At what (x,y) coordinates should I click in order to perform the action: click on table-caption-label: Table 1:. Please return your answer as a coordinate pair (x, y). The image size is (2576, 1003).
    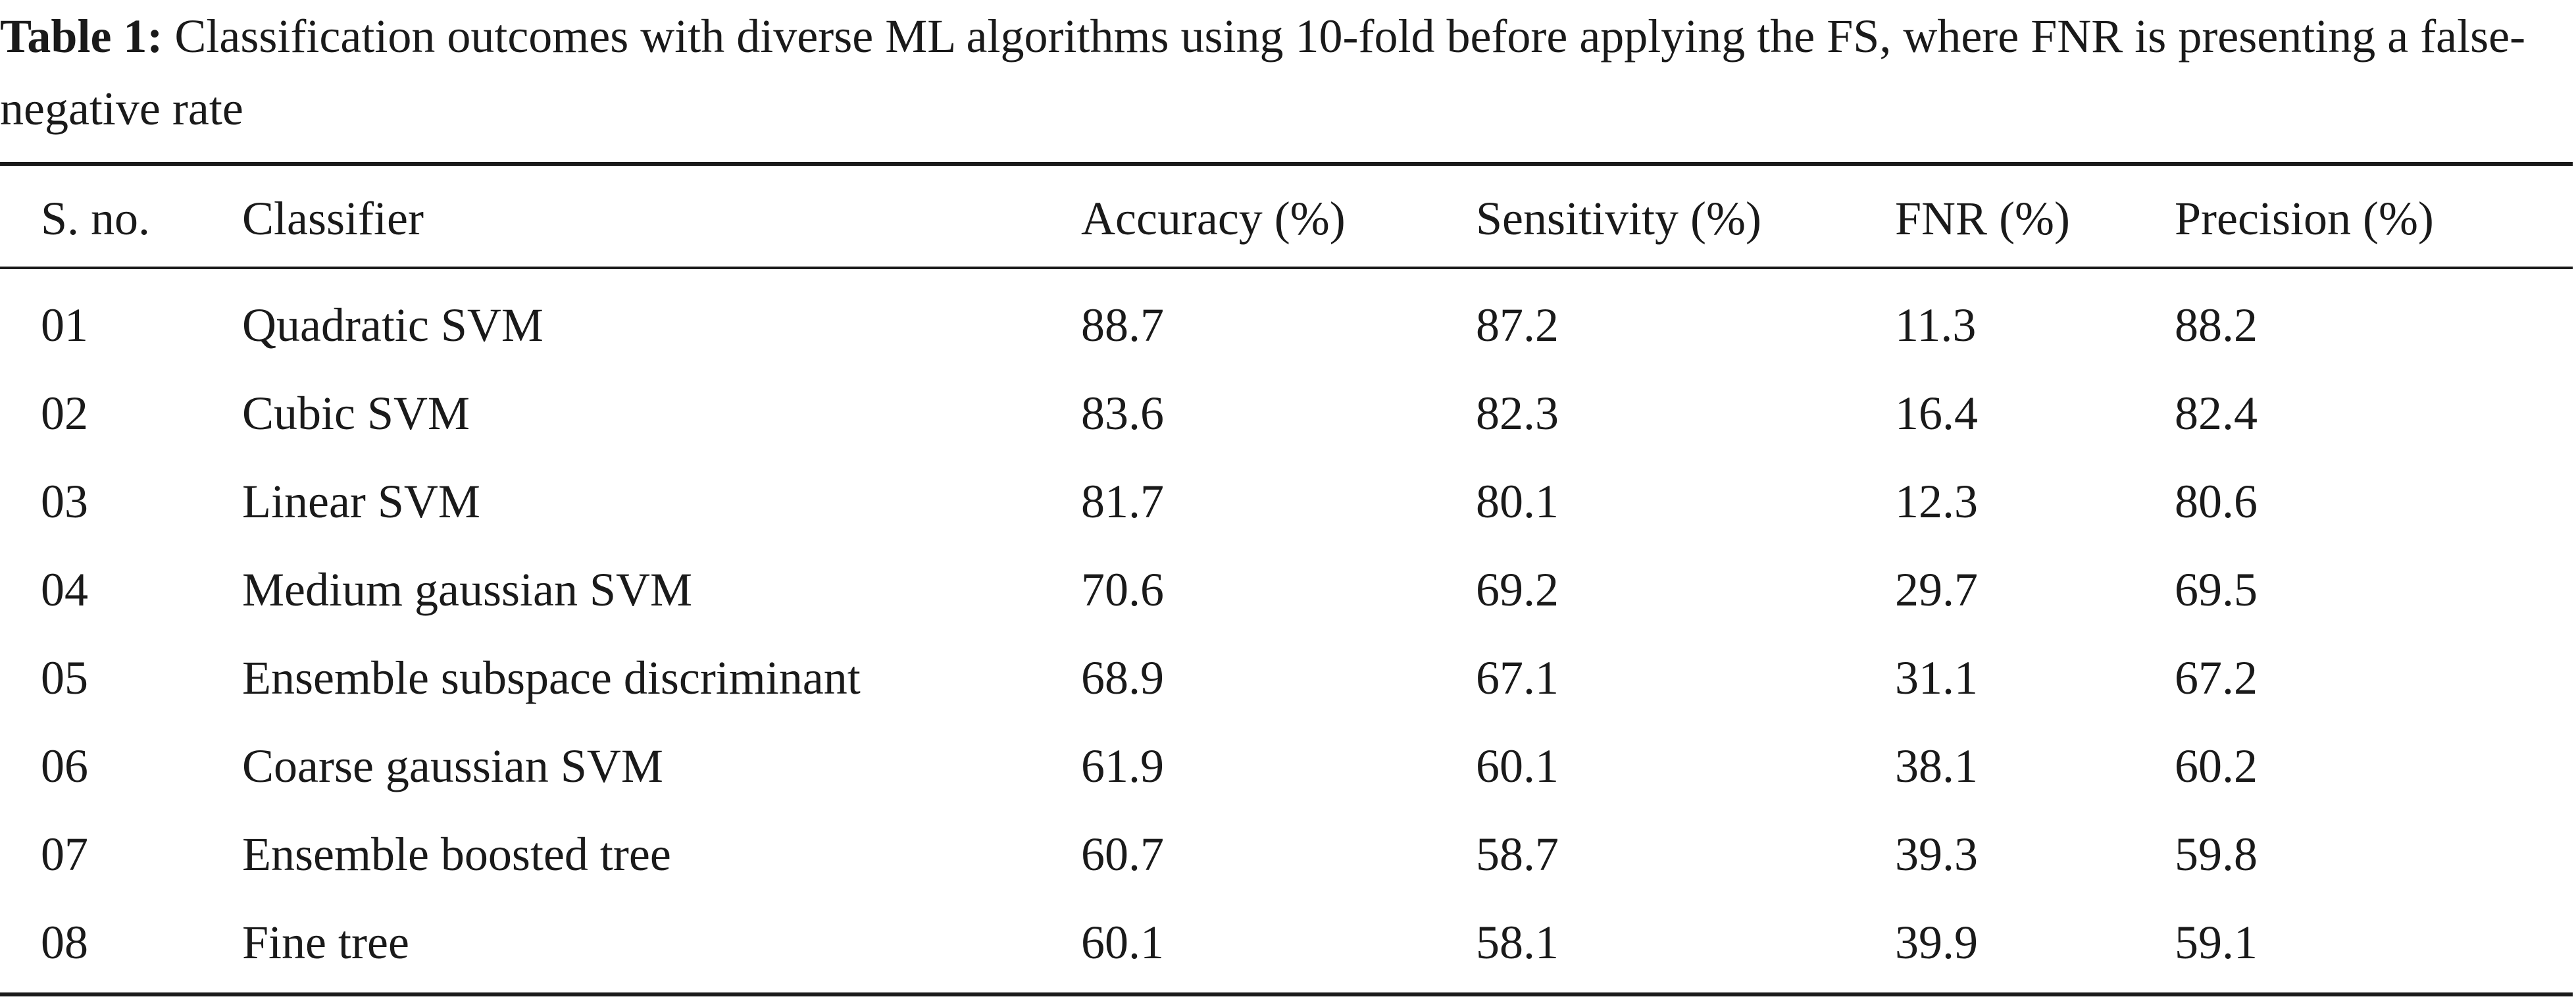
    Looking at the image, I should click on (81, 36).